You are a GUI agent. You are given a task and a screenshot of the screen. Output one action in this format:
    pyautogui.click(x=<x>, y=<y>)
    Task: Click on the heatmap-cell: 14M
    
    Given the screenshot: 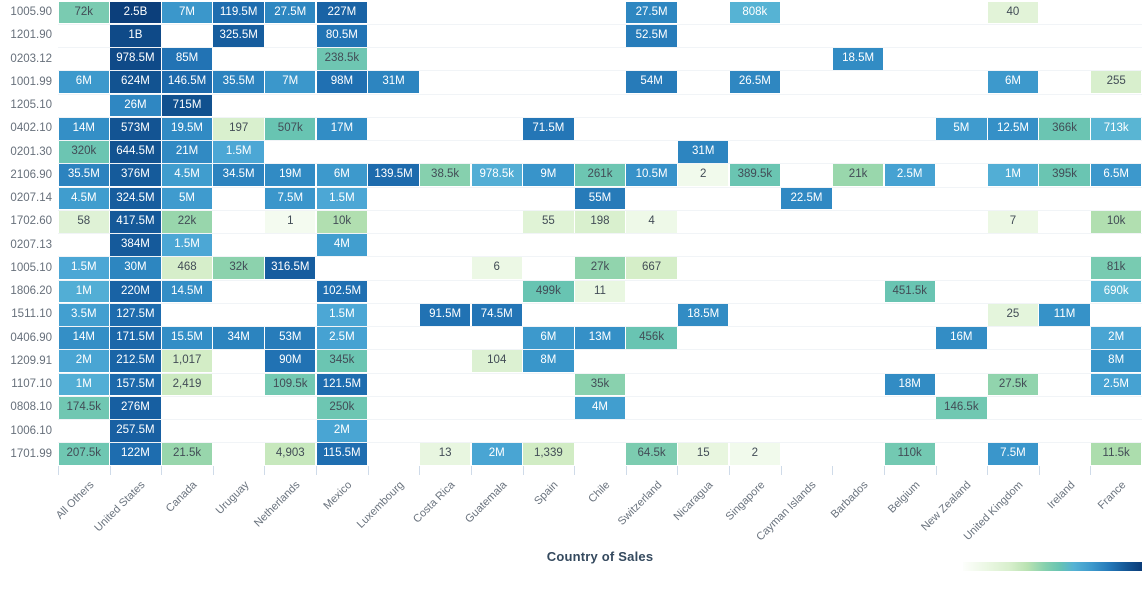 What is the action you would take?
    pyautogui.click(x=83, y=338)
    